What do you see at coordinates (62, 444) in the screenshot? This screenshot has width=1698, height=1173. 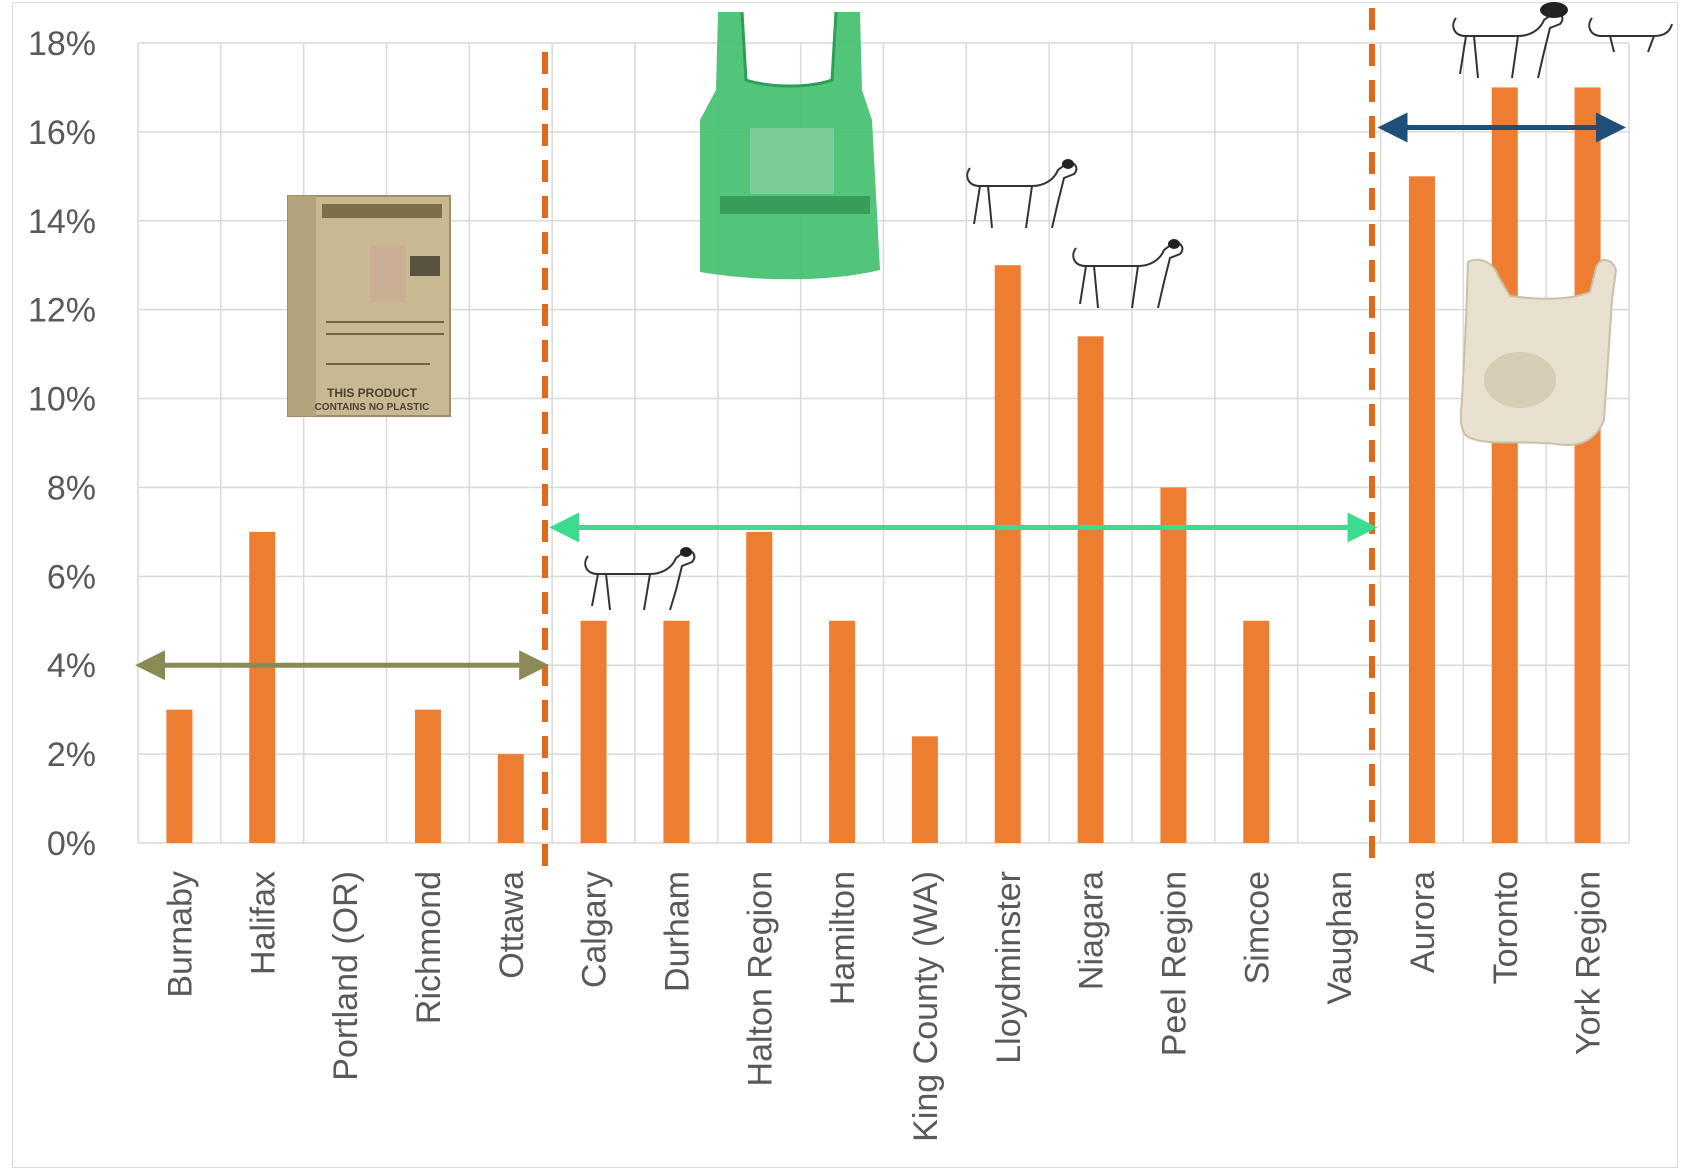 I see `y-axis-tick-labels: 0% 2% 4% 6% 8% 10% 12% 14% 16% 18%` at bounding box center [62, 444].